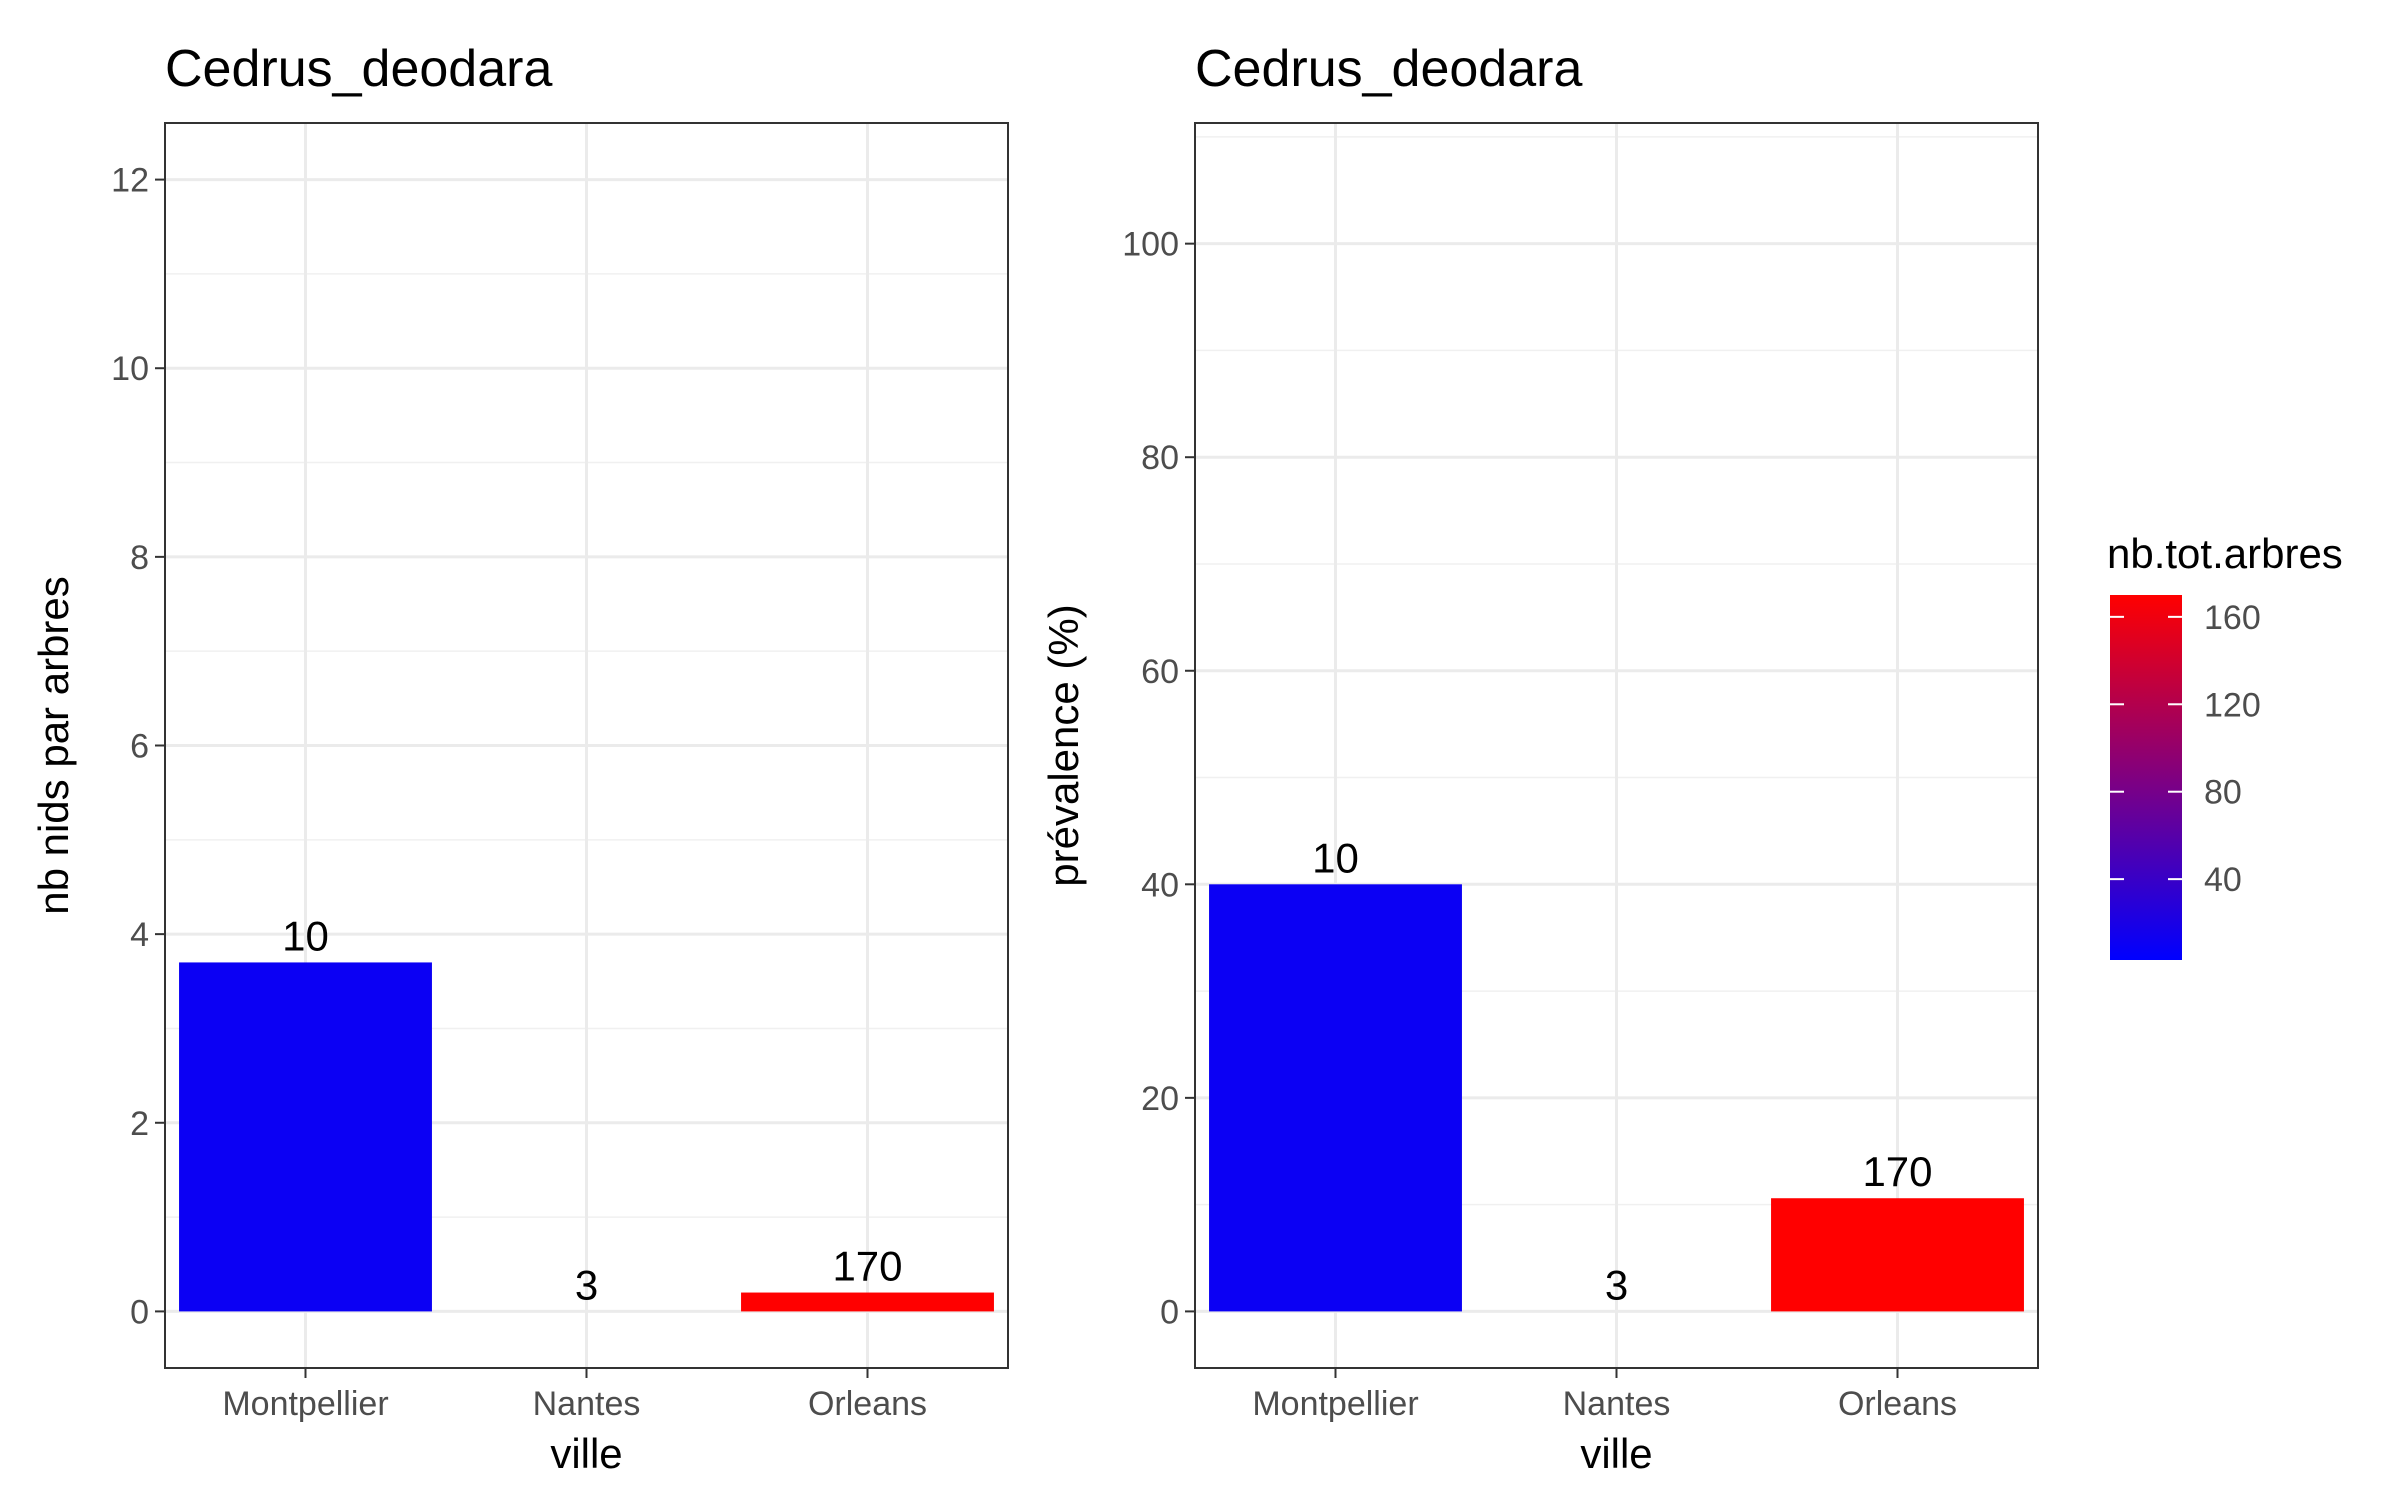 The height and width of the screenshot is (1500, 2400). Describe the element at coordinates (2225, 745) in the screenshot. I see `legend: nb.tot.arbres 40 80 120 160` at that location.